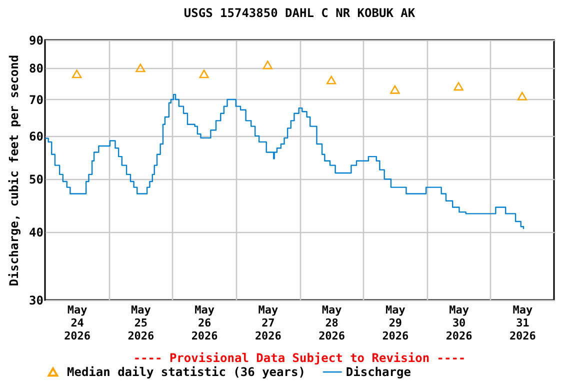 The height and width of the screenshot is (384, 576). What do you see at coordinates (36, 41) in the screenshot?
I see `y-tick-label: 90` at bounding box center [36, 41].